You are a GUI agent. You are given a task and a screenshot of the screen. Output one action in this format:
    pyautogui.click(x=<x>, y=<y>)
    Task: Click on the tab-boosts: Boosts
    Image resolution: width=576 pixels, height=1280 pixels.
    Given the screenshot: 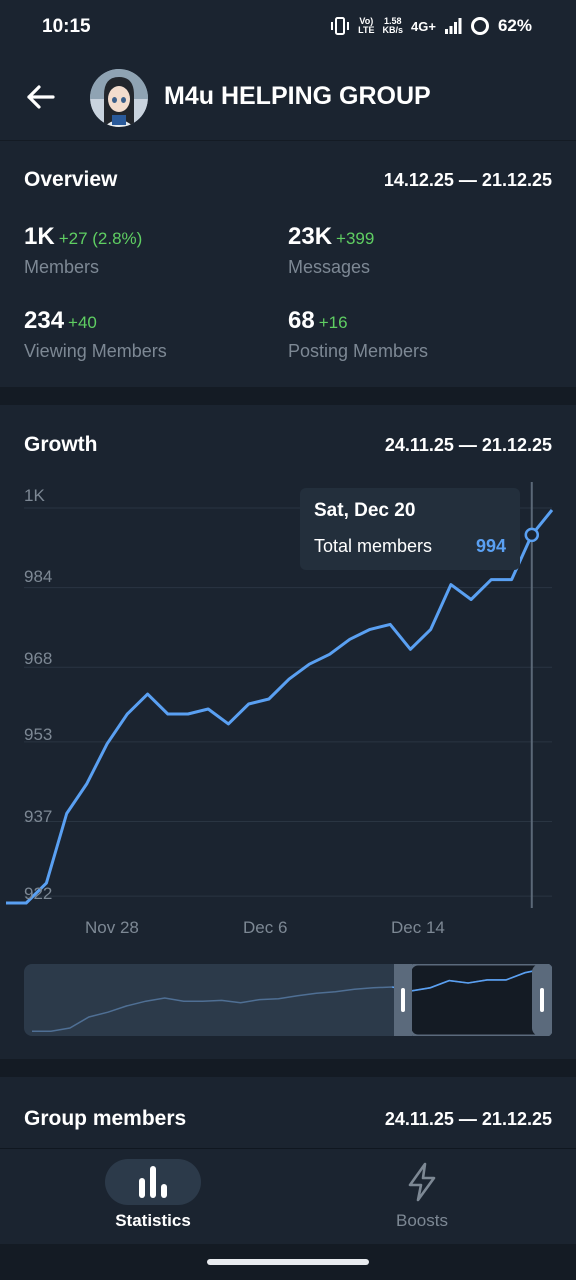 What is the action you would take?
    pyautogui.click(x=422, y=1195)
    